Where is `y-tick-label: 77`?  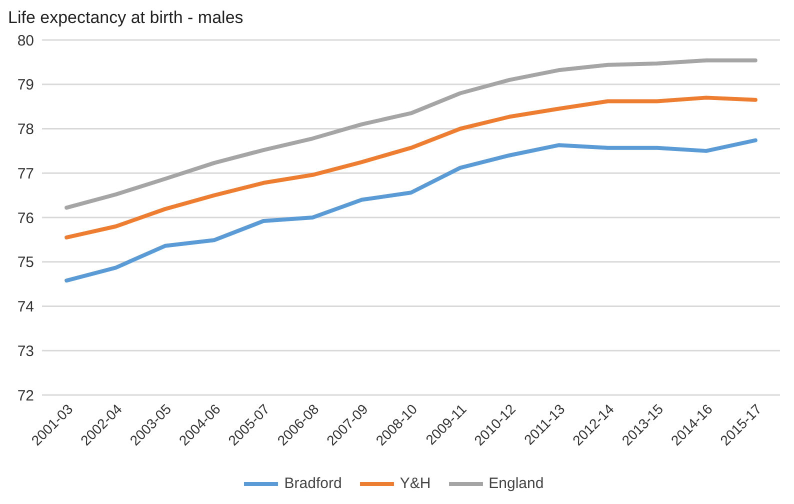
y-tick-label: 77 is located at coordinates (25, 173).